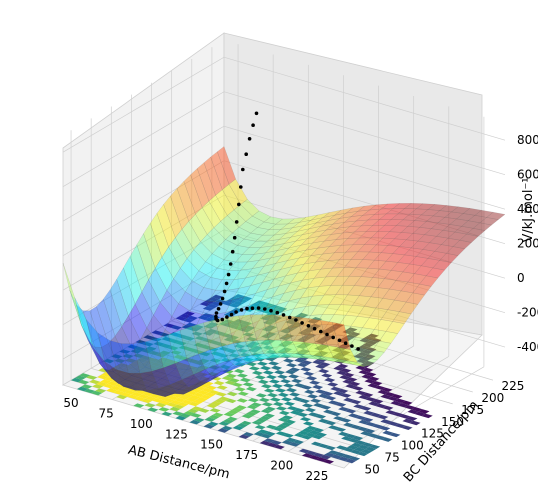 The width and height of the screenshot is (538, 504). I want to click on y-tick-label: 75, so click(392, 457).